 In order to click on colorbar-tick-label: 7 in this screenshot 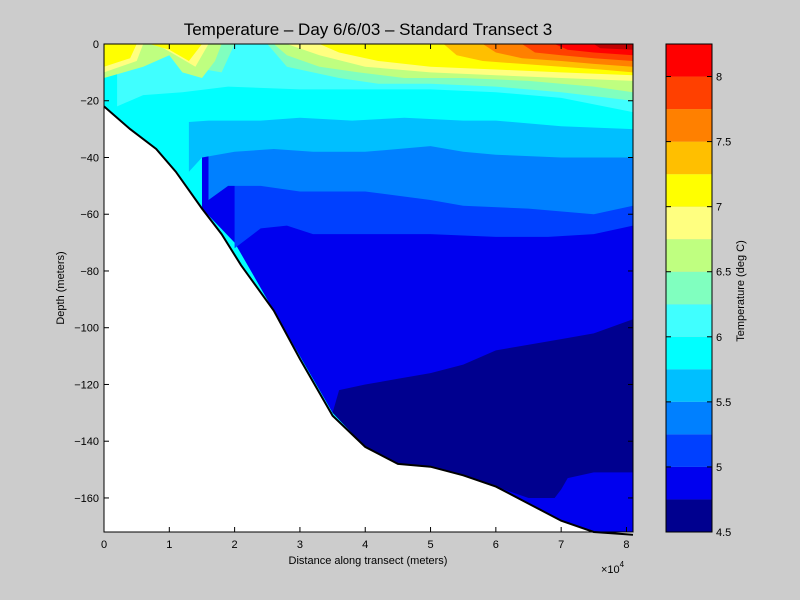, I will do `click(719, 208)`.